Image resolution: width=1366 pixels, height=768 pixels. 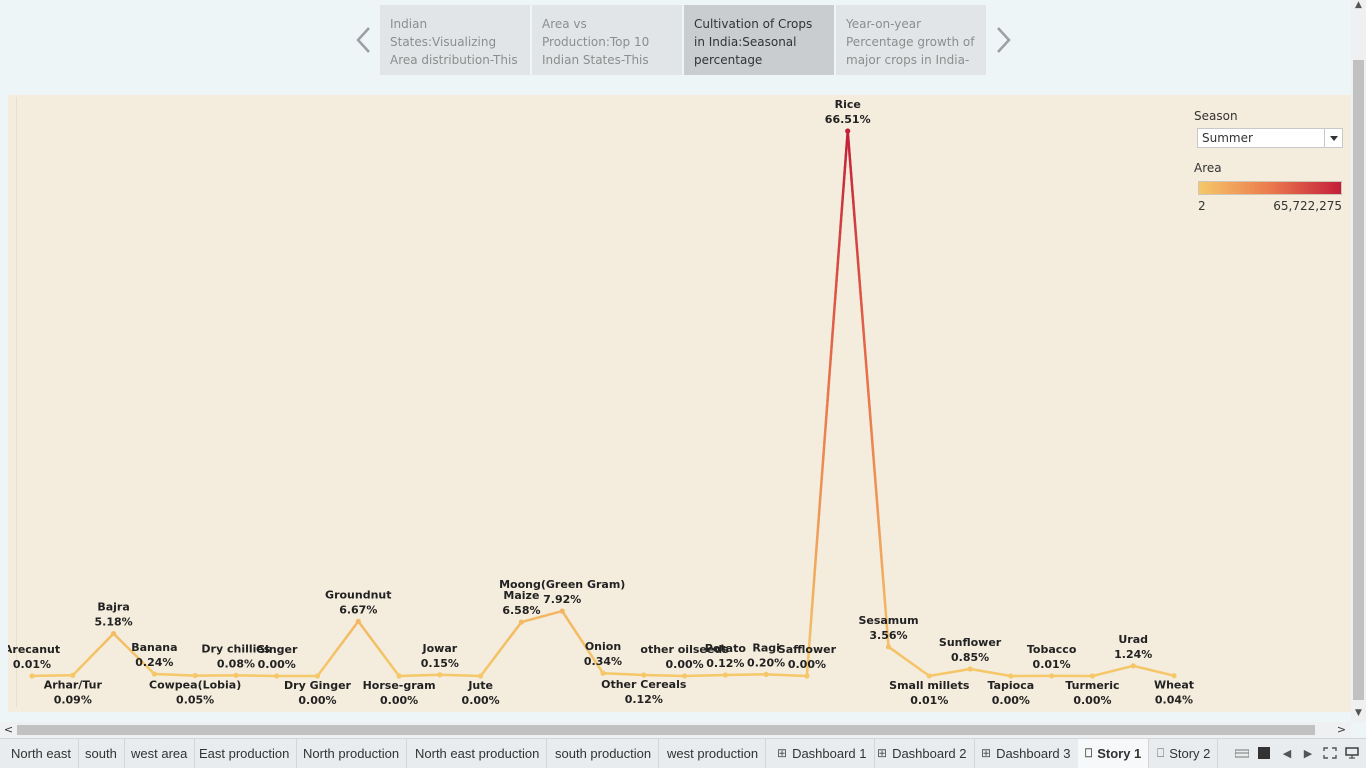 I want to click on dashboard-icon: ⊞, so click(x=986, y=753).